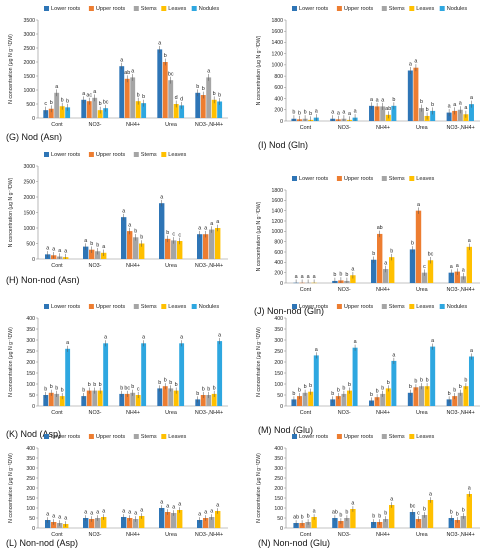  Describe the element at coordinates (220, 373) in the screenshot. I see `bar-nodules-no3-nh4` at that location.